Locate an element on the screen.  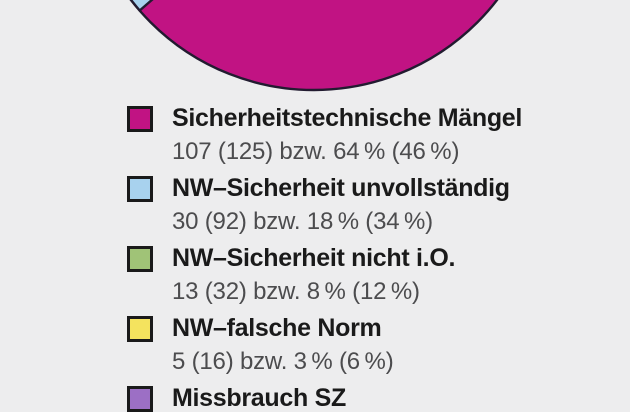
legend-label: Sicherheitstechnische Mängel is located at coordinates (347, 118).